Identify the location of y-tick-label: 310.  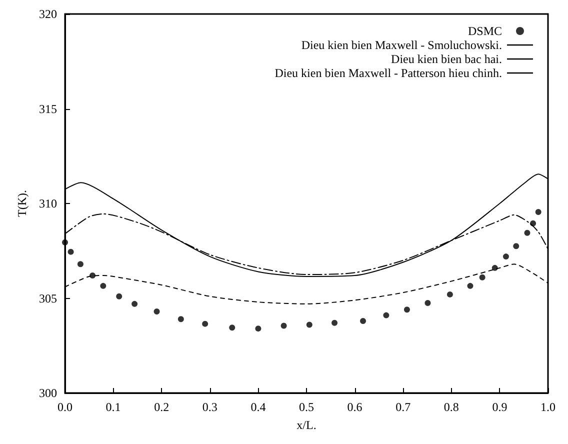
(48, 203).